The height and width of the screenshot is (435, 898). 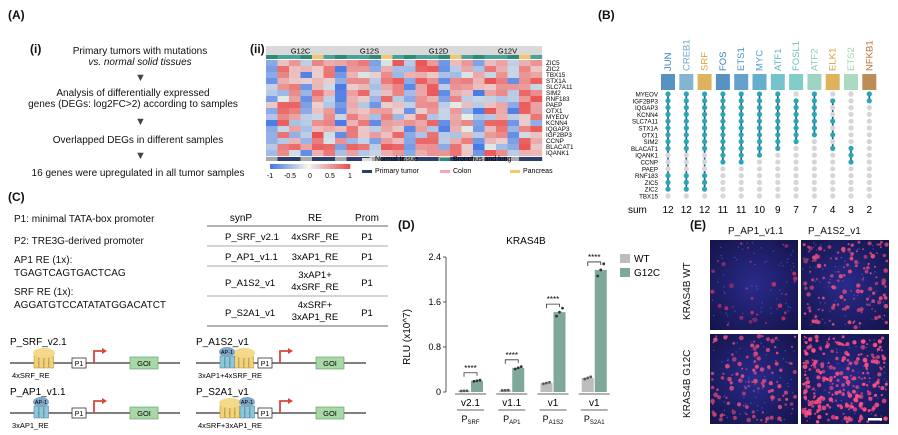 I want to click on tf-label: CREB1, so click(x=686, y=55).